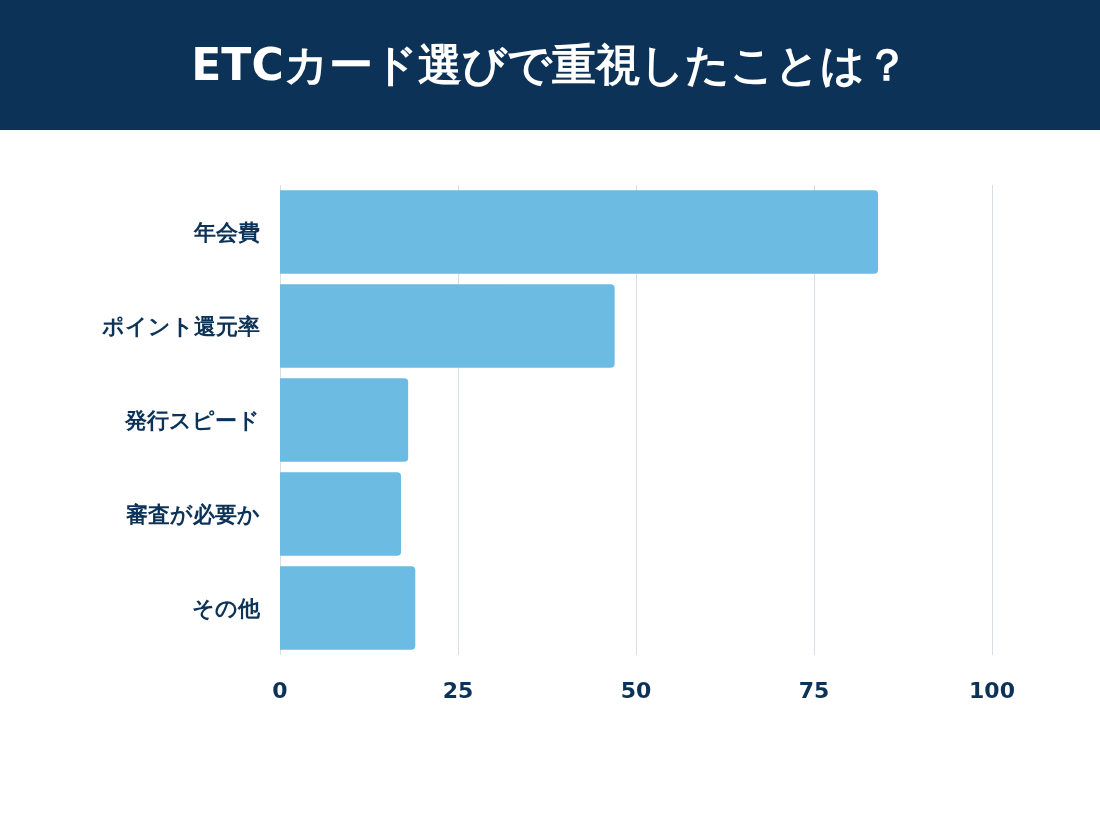 This screenshot has height=825, width=1100. I want to click on x-tick-label: 25, so click(458, 690).